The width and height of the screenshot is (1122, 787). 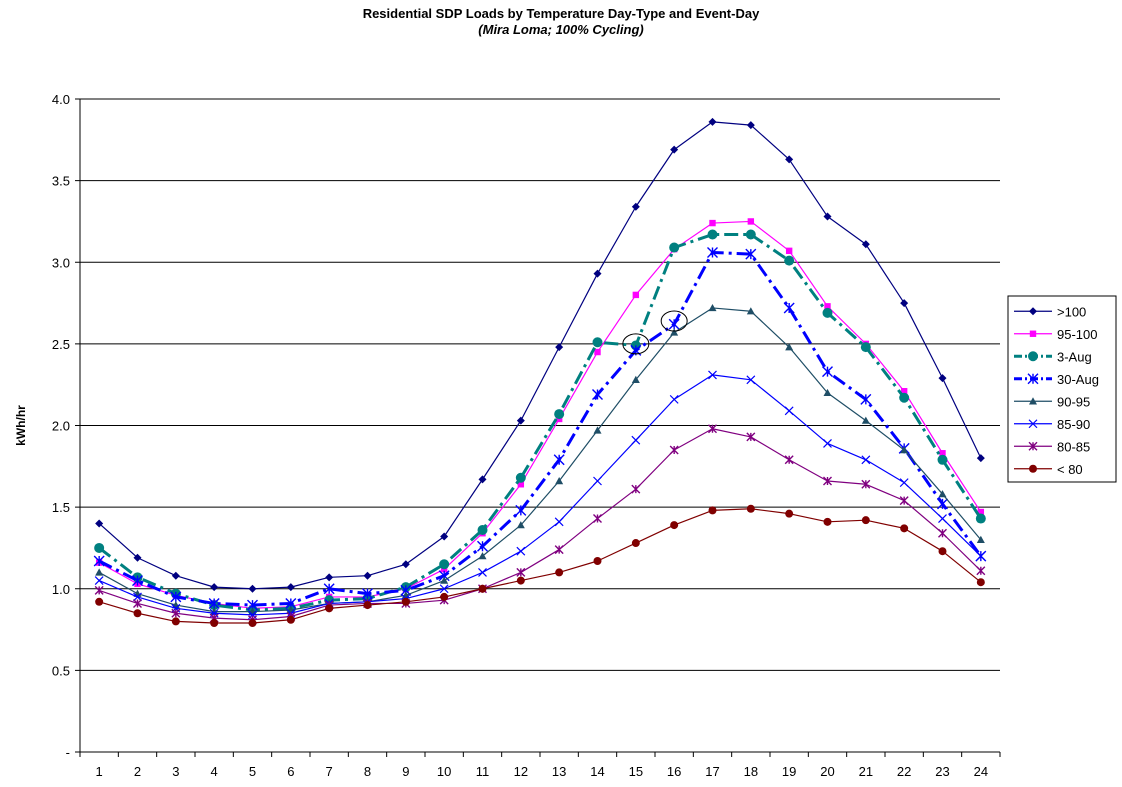 What do you see at coordinates (1077, 334) in the screenshot?
I see `legend-label: 95-100` at bounding box center [1077, 334].